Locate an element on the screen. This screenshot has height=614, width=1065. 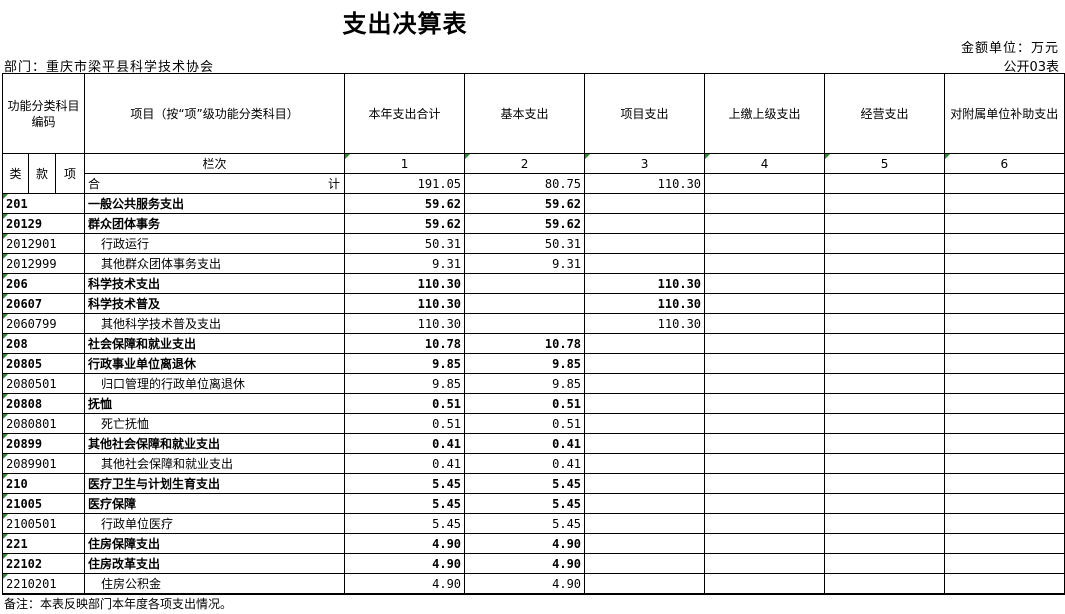
header-kuan: 款 is located at coordinates (42, 173).